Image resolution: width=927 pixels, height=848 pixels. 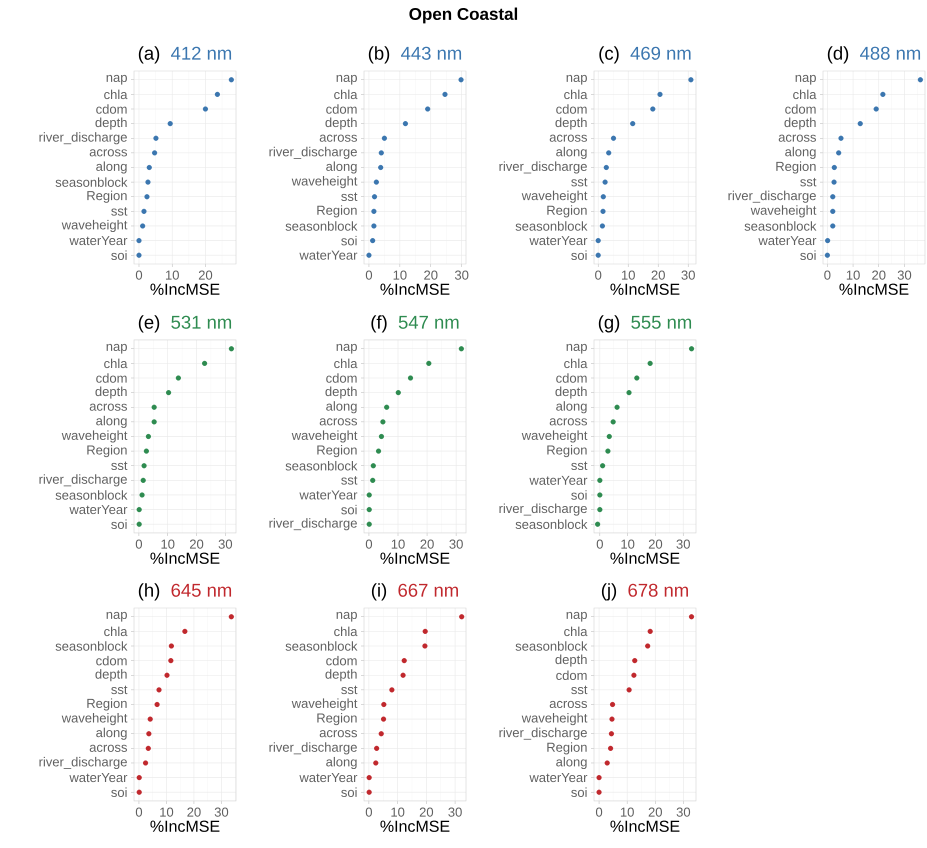 What do you see at coordinates (149, 591) in the screenshot?
I see `chart-title: (h)` at bounding box center [149, 591].